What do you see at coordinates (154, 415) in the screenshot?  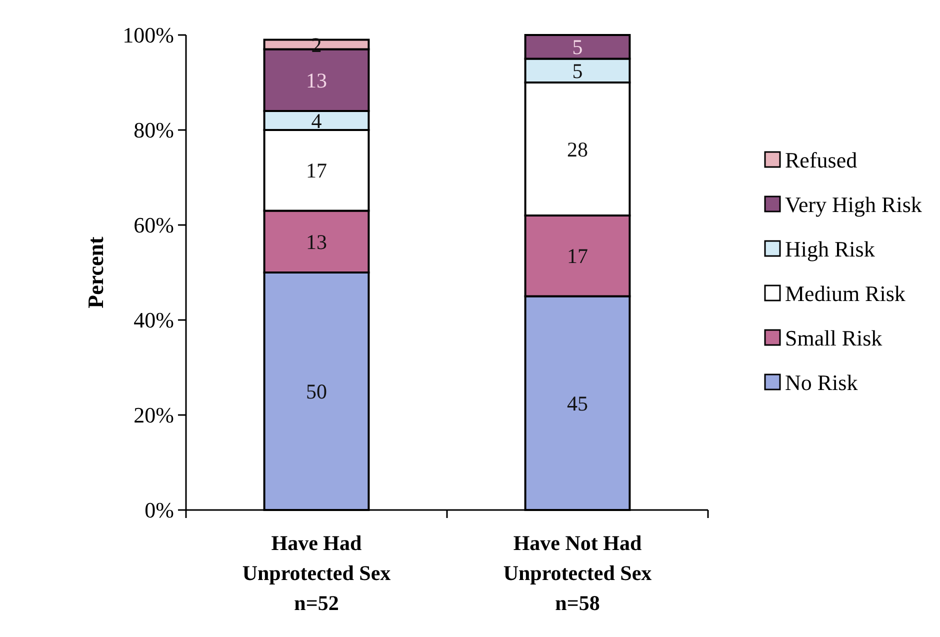 I see `y-tick-label: 20%` at bounding box center [154, 415].